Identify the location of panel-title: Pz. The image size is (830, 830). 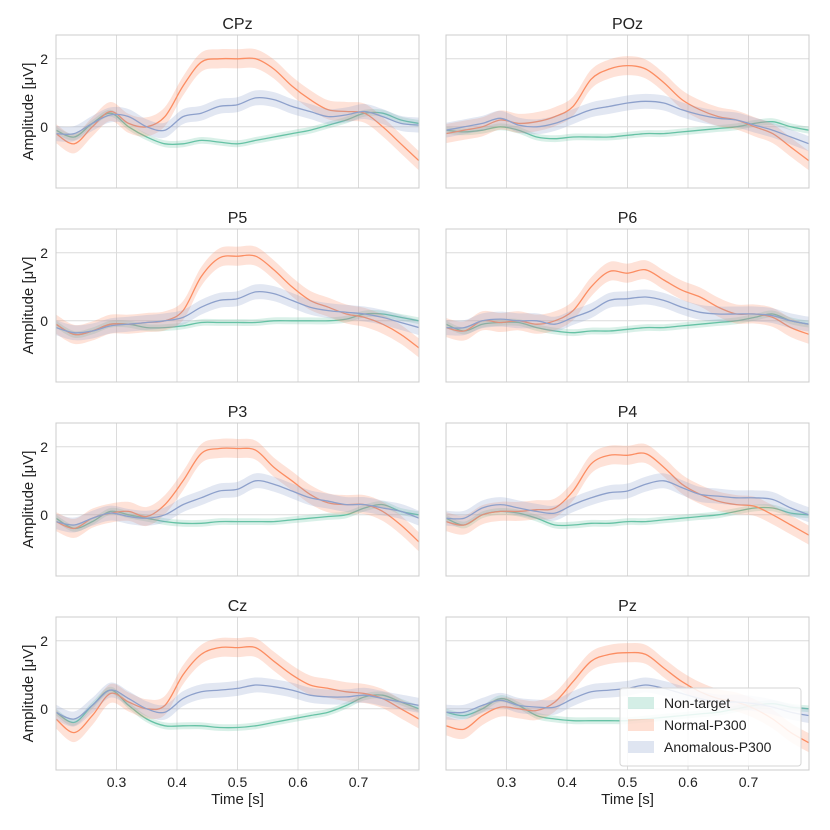
(627, 606).